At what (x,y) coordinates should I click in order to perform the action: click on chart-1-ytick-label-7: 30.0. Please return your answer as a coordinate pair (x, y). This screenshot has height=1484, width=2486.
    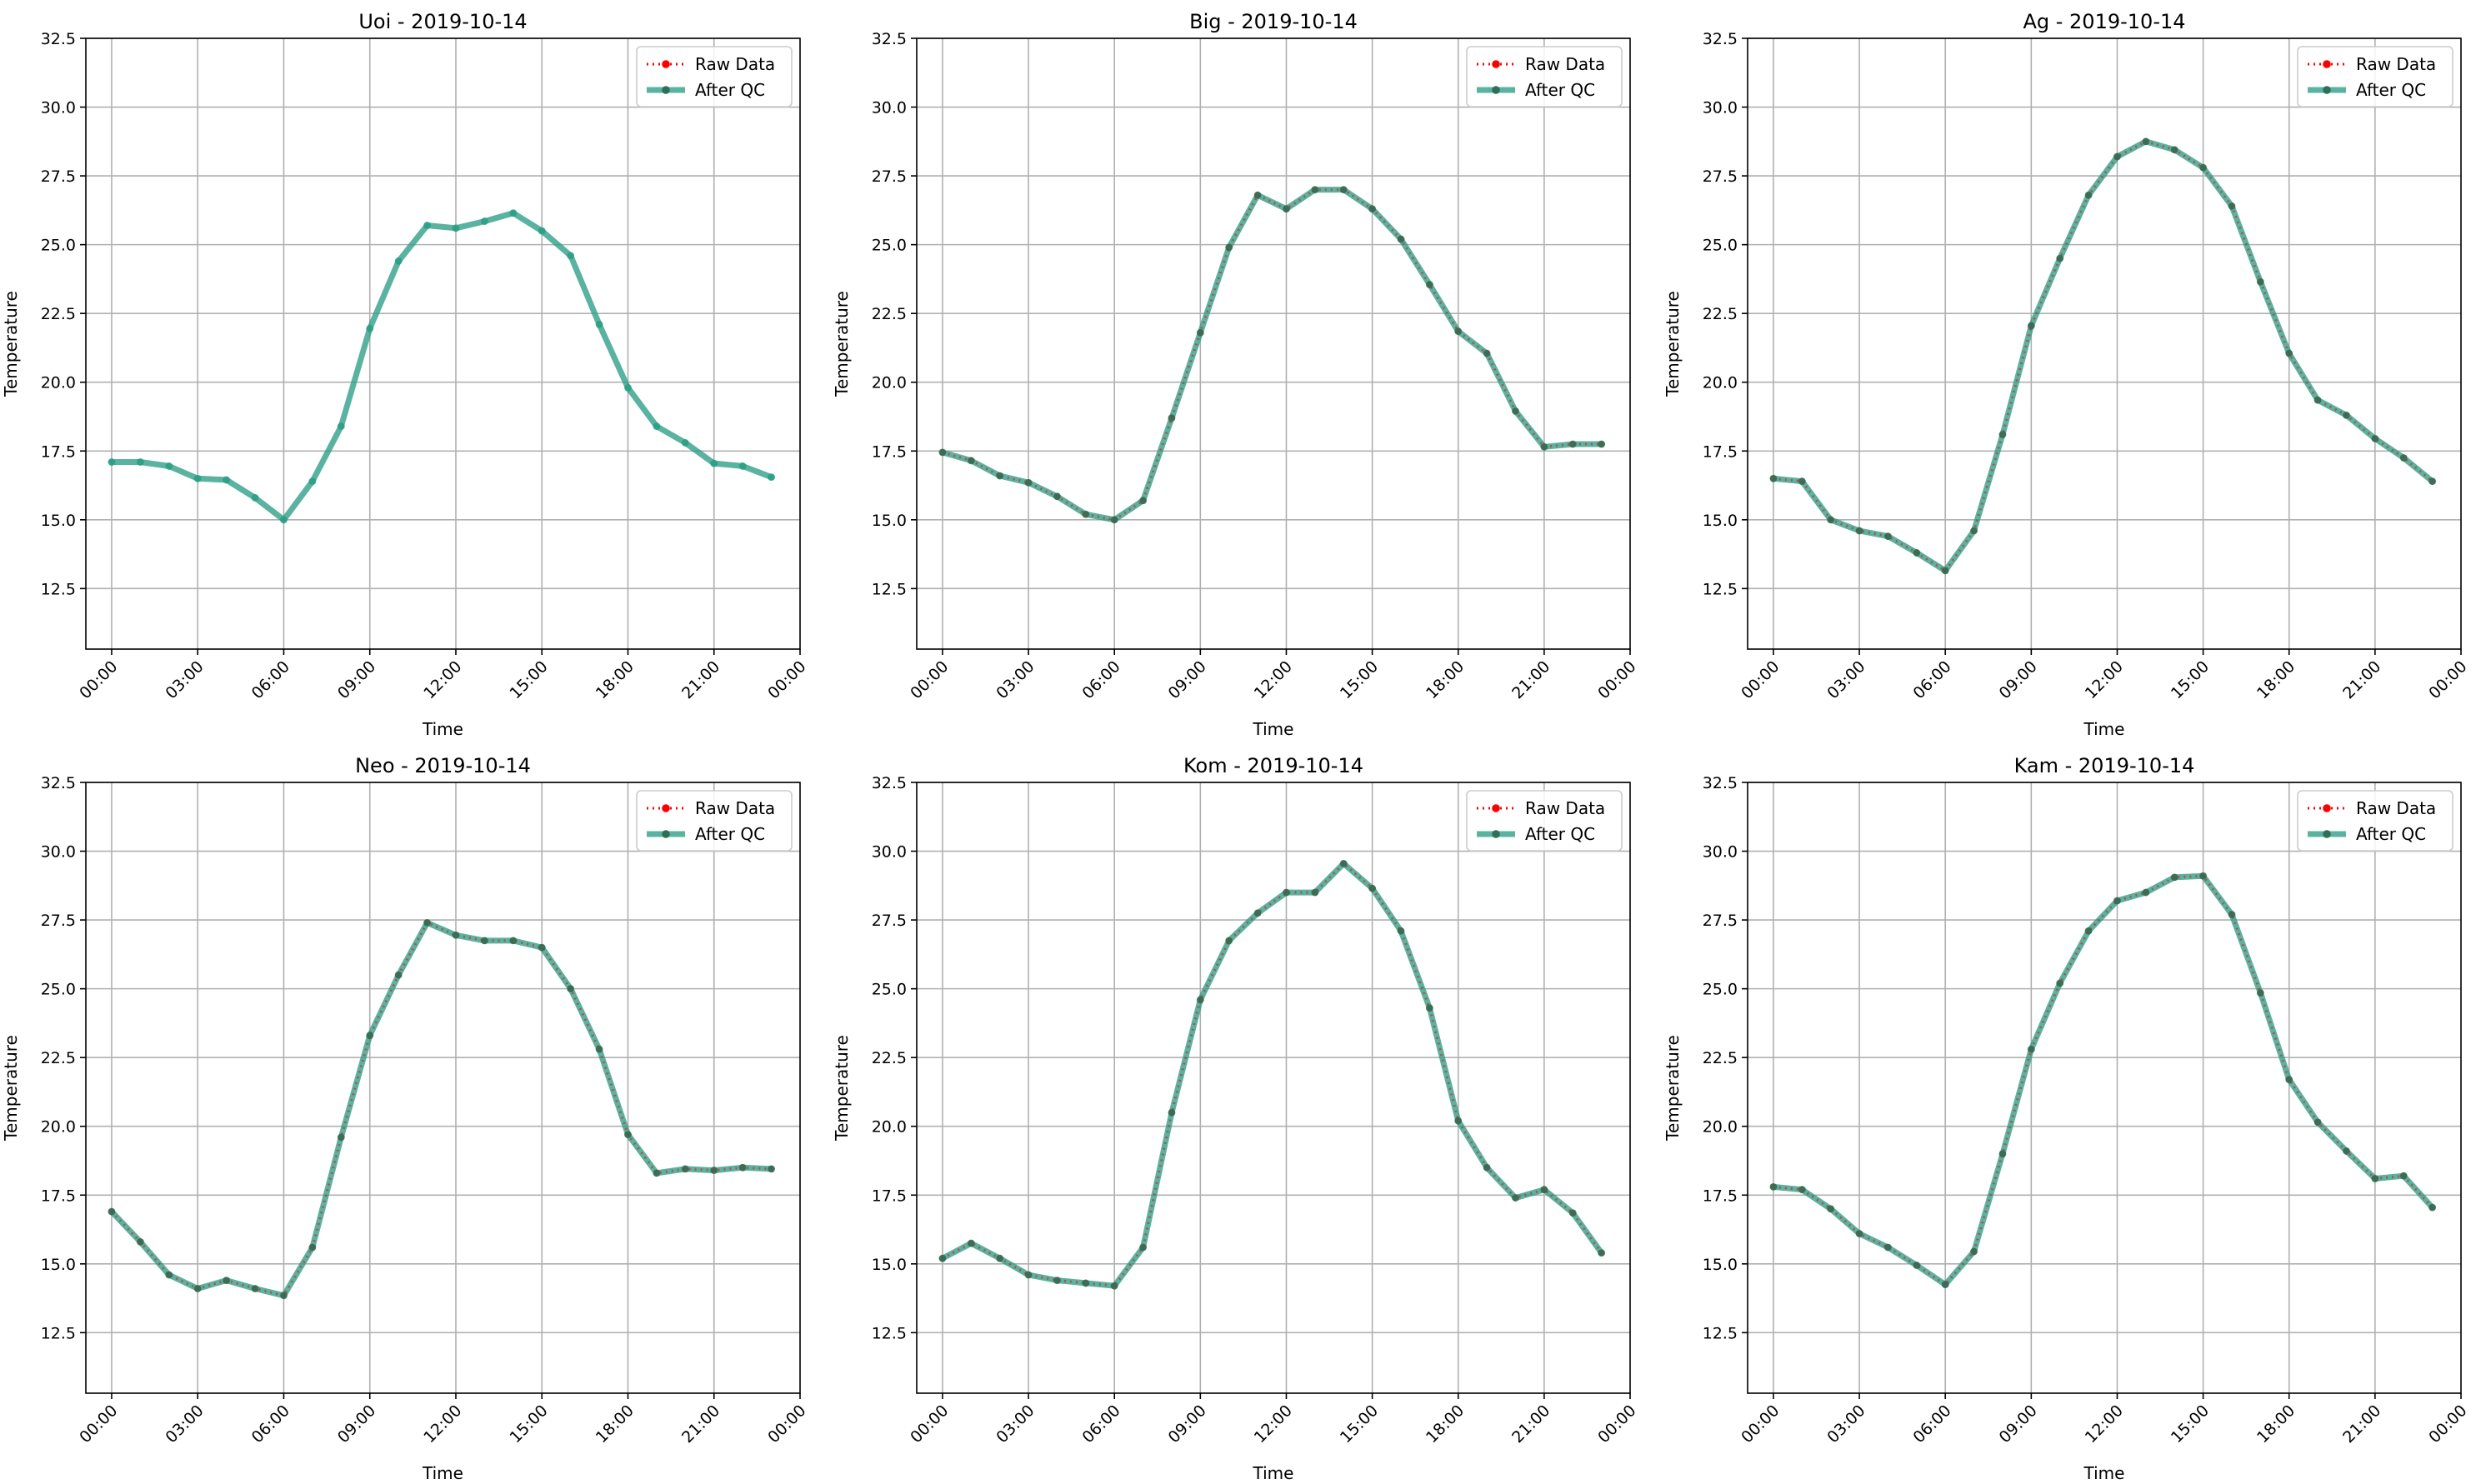
    Looking at the image, I should click on (890, 108).